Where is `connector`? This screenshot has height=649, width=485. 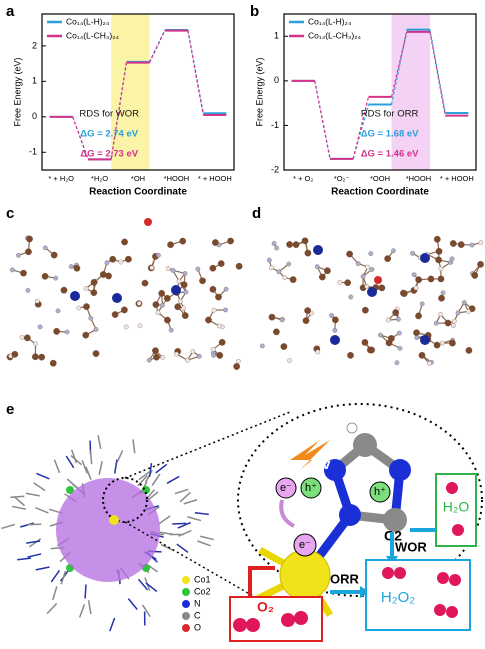
connector is located at coordinates (361, 132).